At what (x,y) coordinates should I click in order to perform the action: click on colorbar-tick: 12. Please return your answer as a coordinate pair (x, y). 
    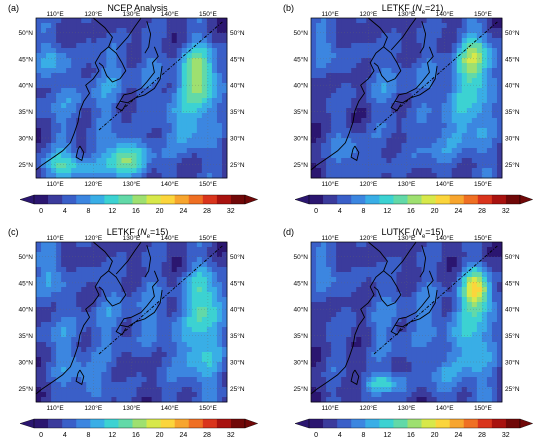
    Looking at the image, I should click on (112, 435).